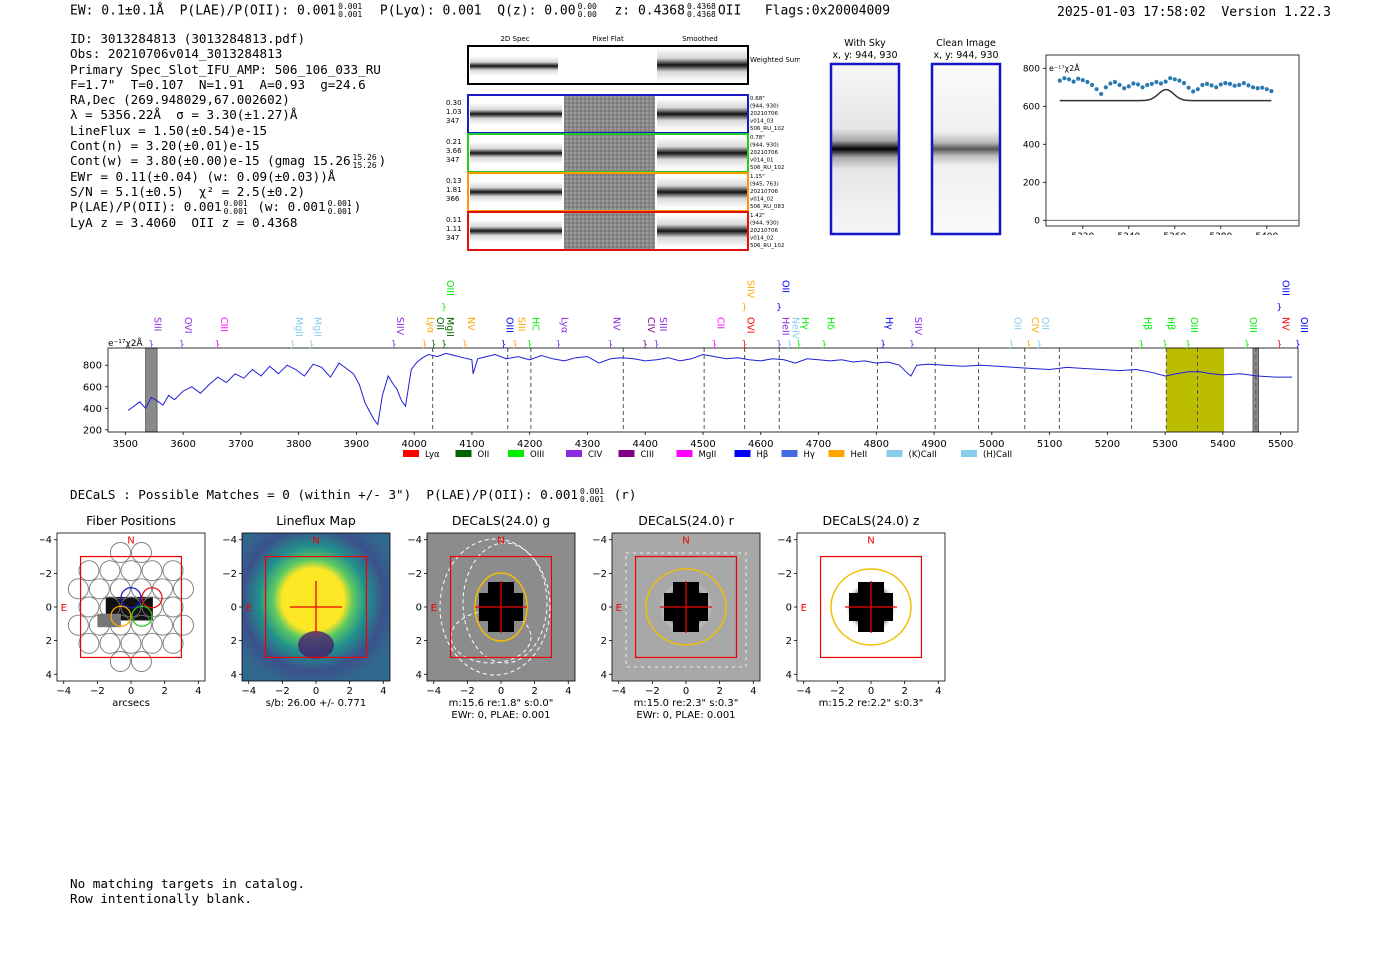 This screenshot has height=953, width=1400. What do you see at coordinates (1031, 69) in the screenshot?
I see `zoom-y-tick-label: 800` at bounding box center [1031, 69].